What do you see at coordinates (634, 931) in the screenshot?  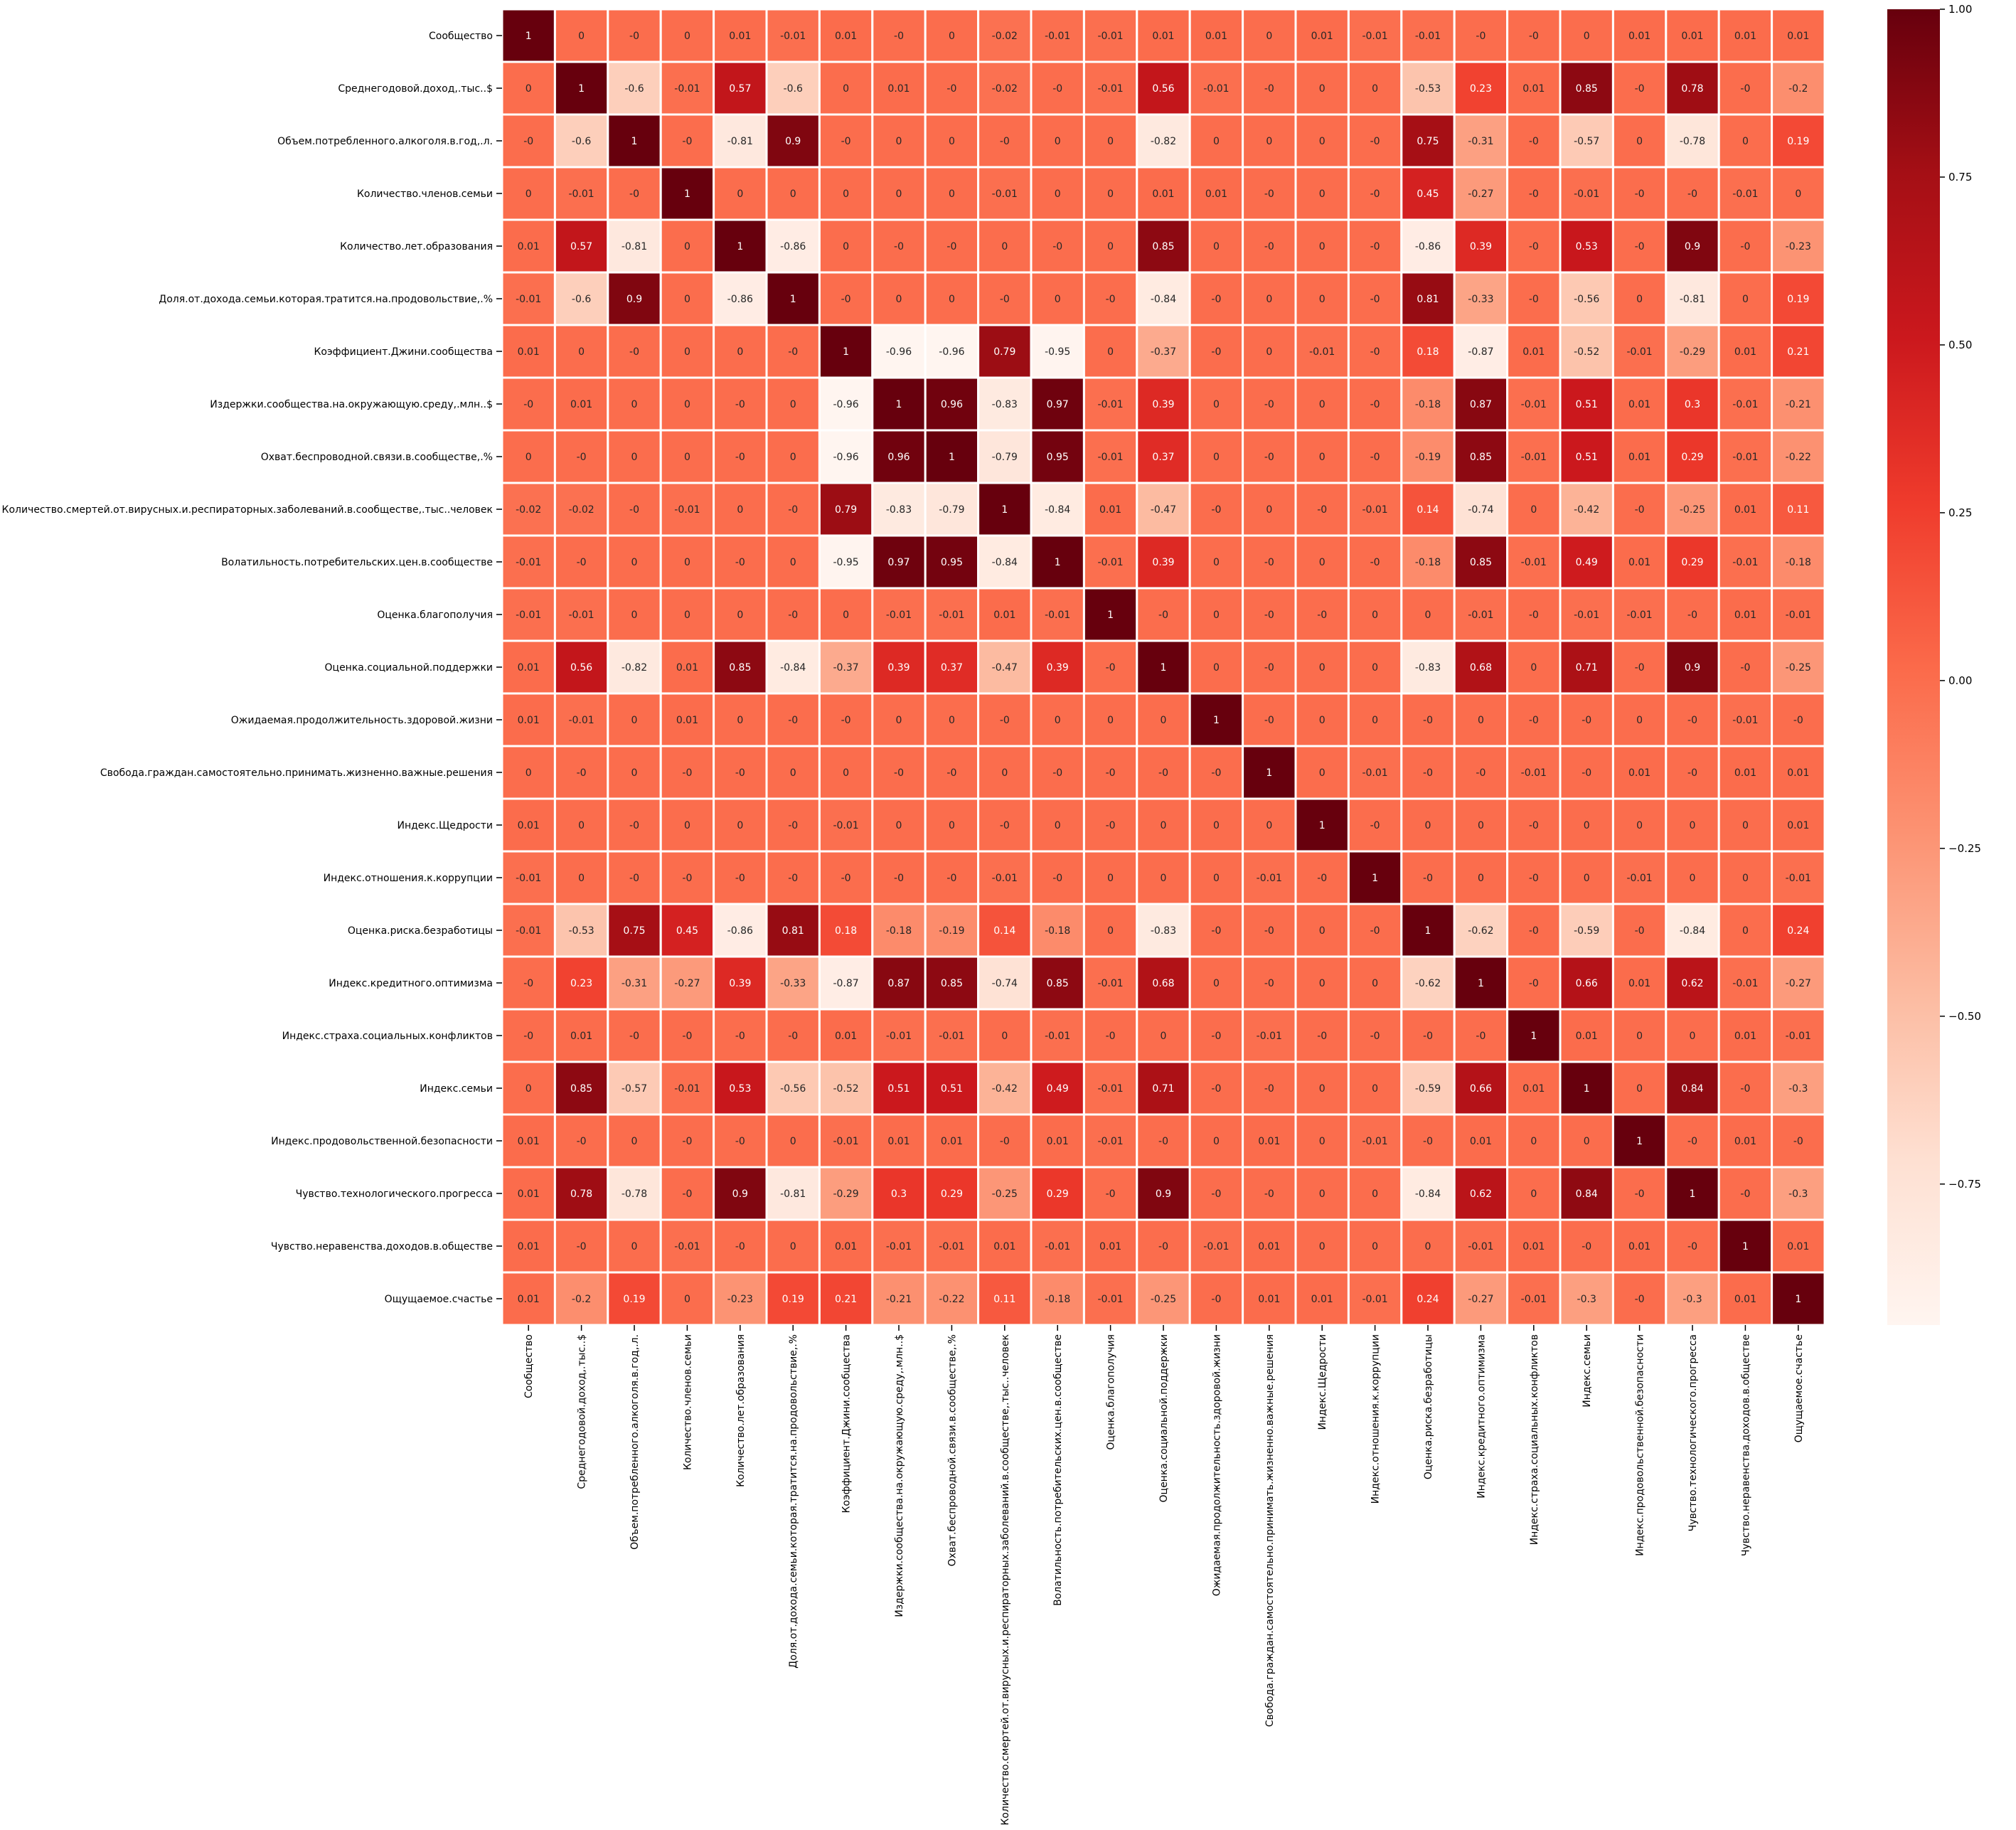 I see `cell-annotation-r17-c2: 0.75` at bounding box center [634, 931].